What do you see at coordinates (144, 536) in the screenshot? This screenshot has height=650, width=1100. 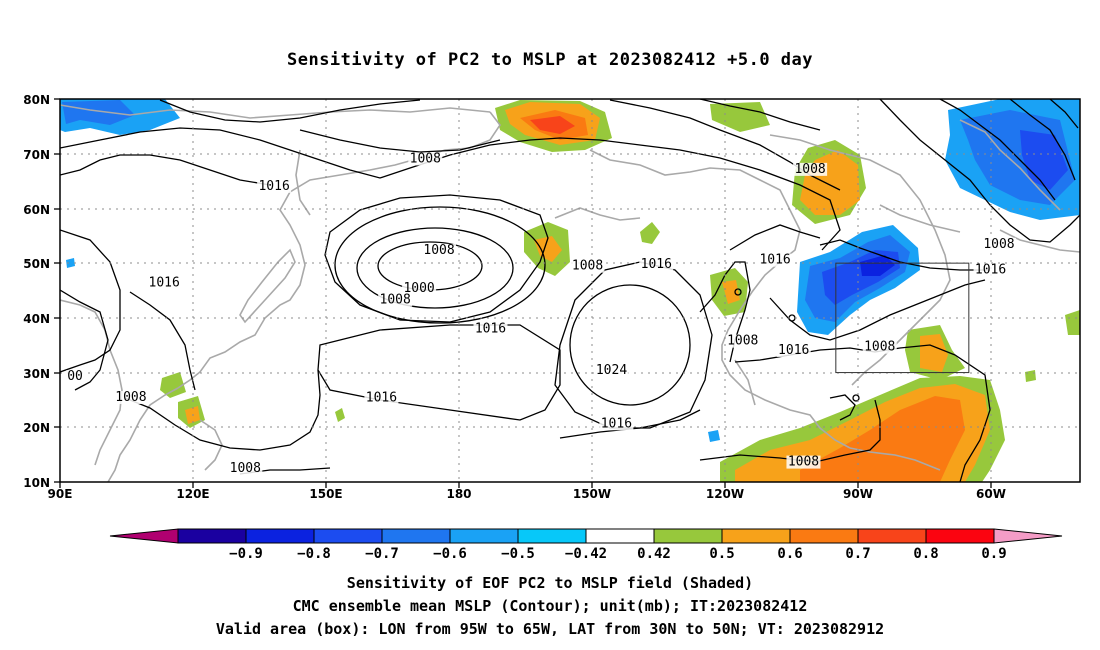 I see `colorbar-low-extend` at bounding box center [144, 536].